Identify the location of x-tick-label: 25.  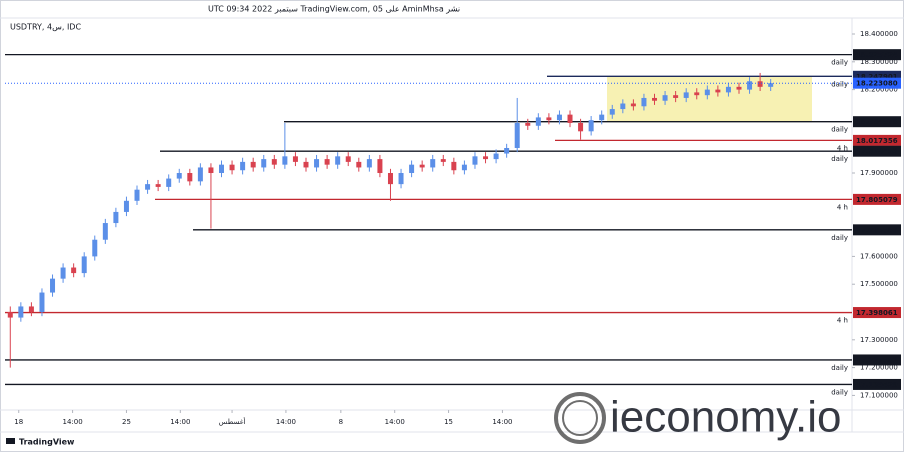
(126, 422).